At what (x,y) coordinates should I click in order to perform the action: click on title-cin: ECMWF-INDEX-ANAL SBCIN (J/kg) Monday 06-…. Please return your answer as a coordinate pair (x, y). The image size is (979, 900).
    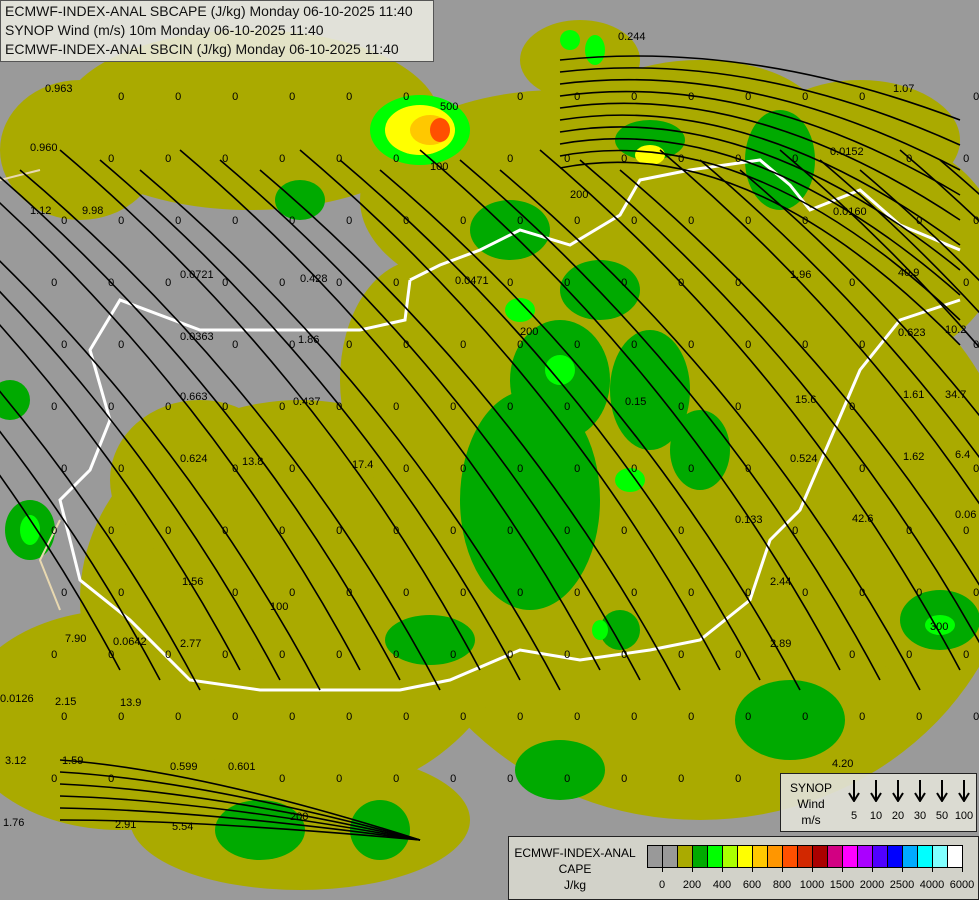
    Looking at the image, I should click on (202, 49).